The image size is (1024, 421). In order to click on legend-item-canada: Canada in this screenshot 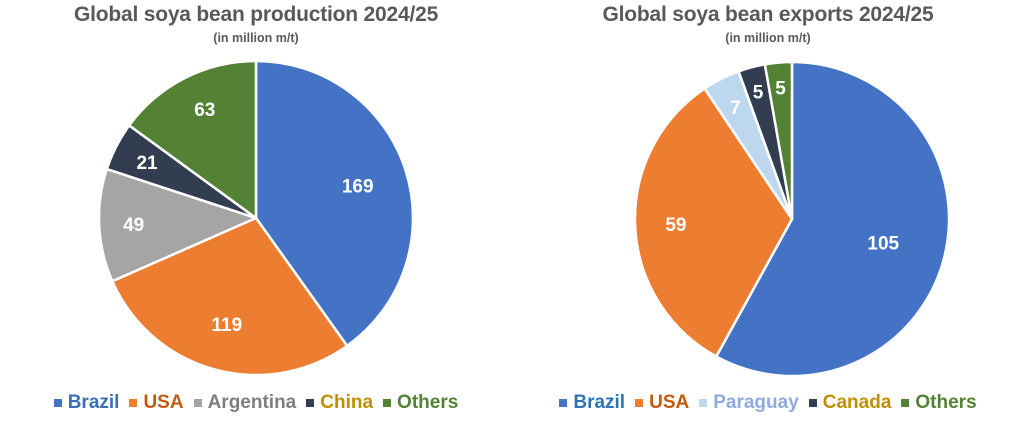, I will do `click(850, 403)`.